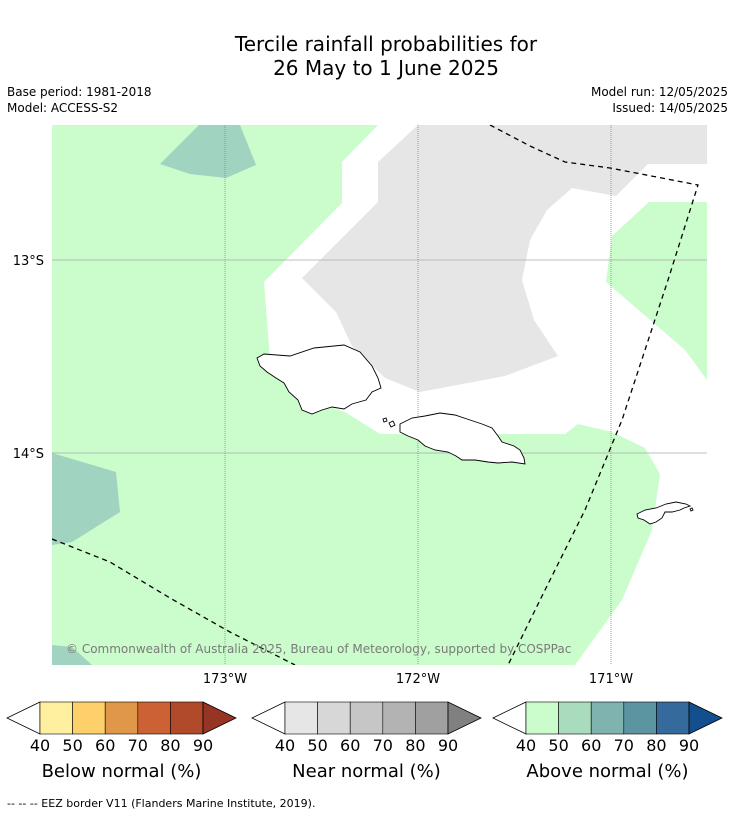  I want to click on title-line-2: 26 May to 1 June 2025, so click(386, 68).